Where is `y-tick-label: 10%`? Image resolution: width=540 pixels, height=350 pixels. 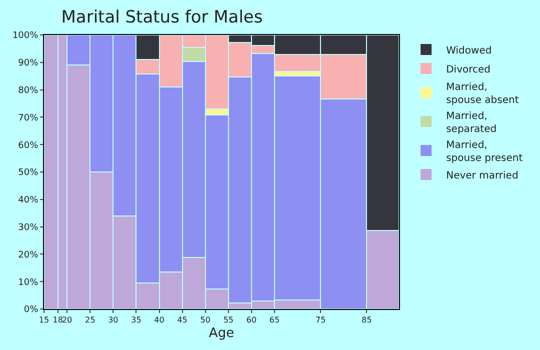
y-tick-label: 10% is located at coordinates (28, 283).